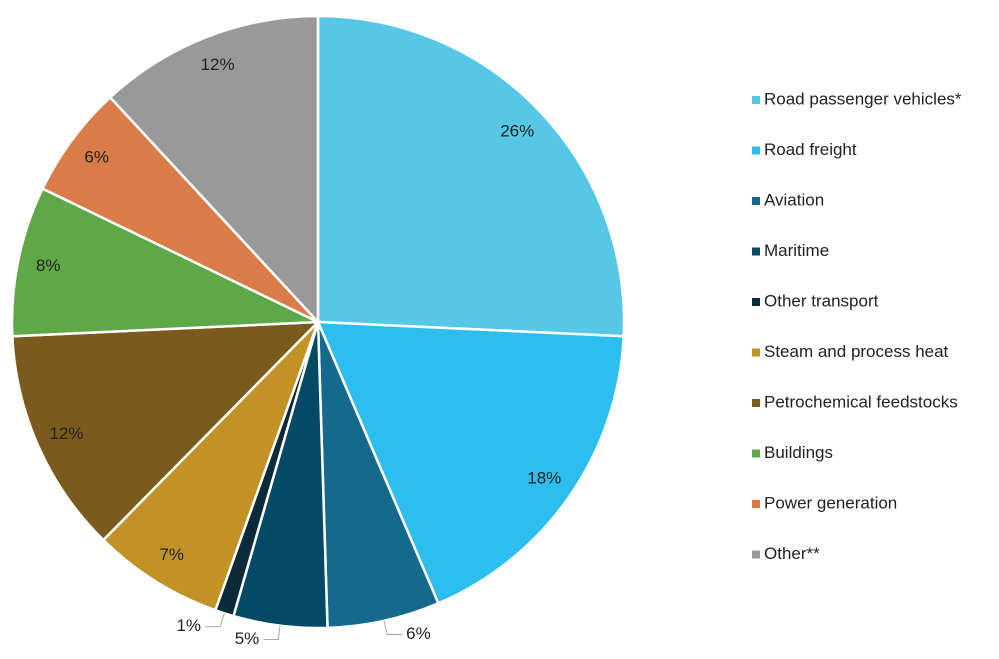  I want to click on data-label: 5%, so click(247, 638).